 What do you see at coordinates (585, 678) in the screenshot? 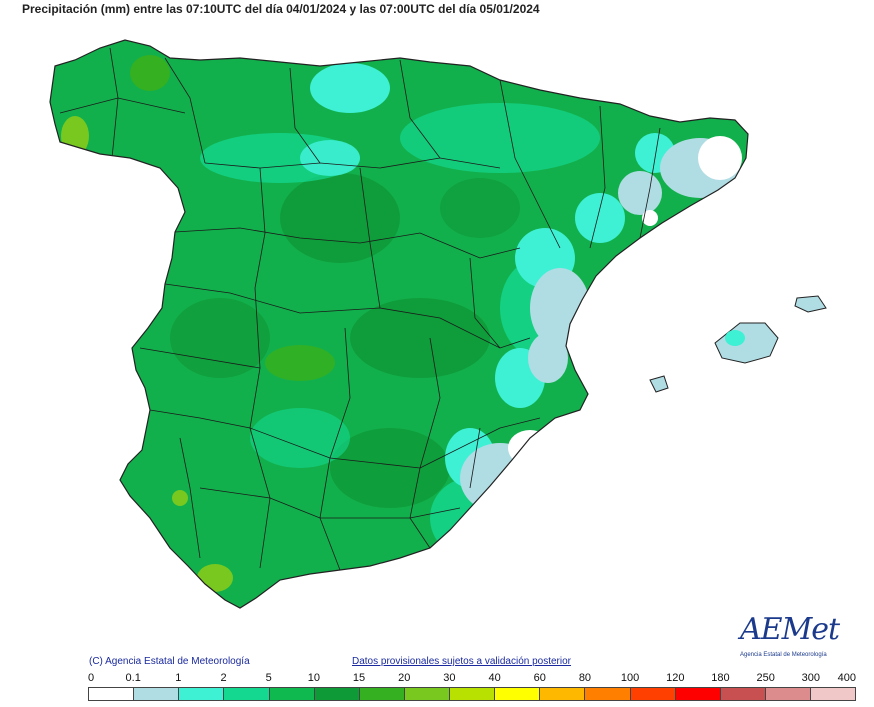
I see `legend-tick-label: 80` at bounding box center [585, 678].